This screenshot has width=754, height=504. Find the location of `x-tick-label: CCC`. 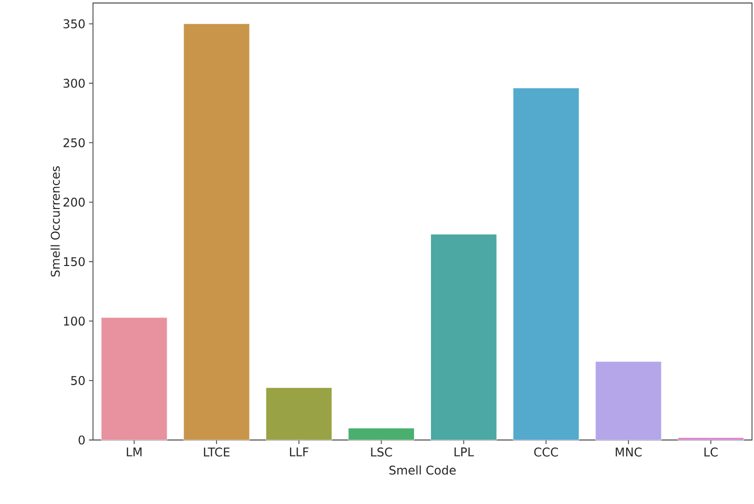

x-tick-label: CCC is located at coordinates (546, 452).